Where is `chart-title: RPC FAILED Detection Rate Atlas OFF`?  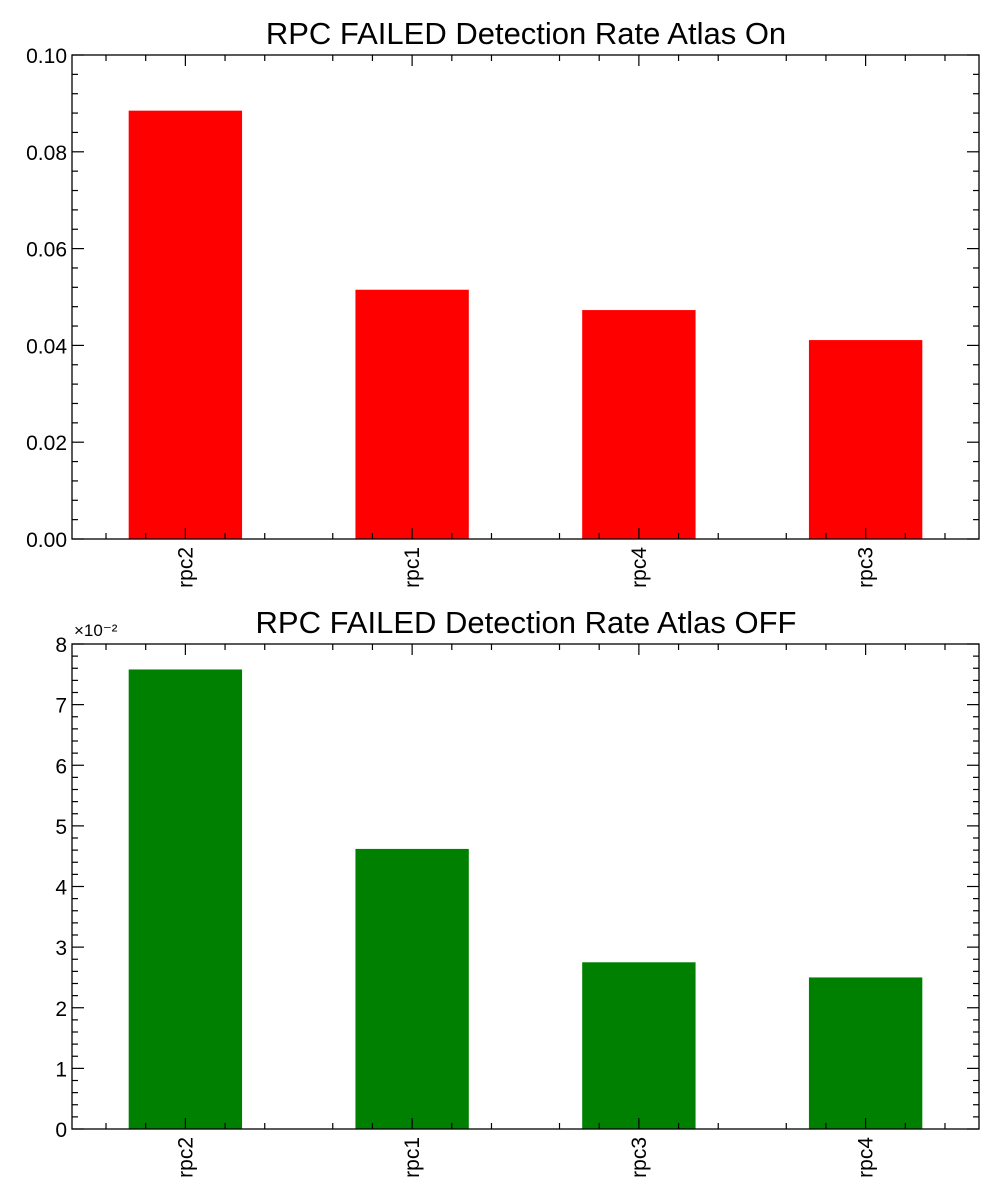
chart-title: RPC FAILED Detection Rate Atlas OFF is located at coordinates (526, 622).